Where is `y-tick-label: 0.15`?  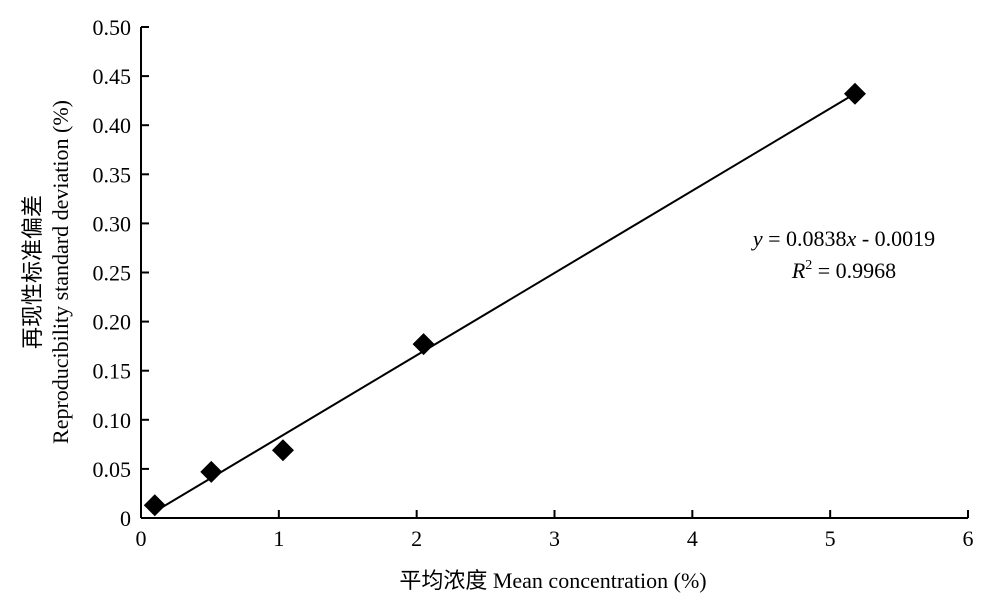 y-tick-label: 0.15 is located at coordinates (112, 371).